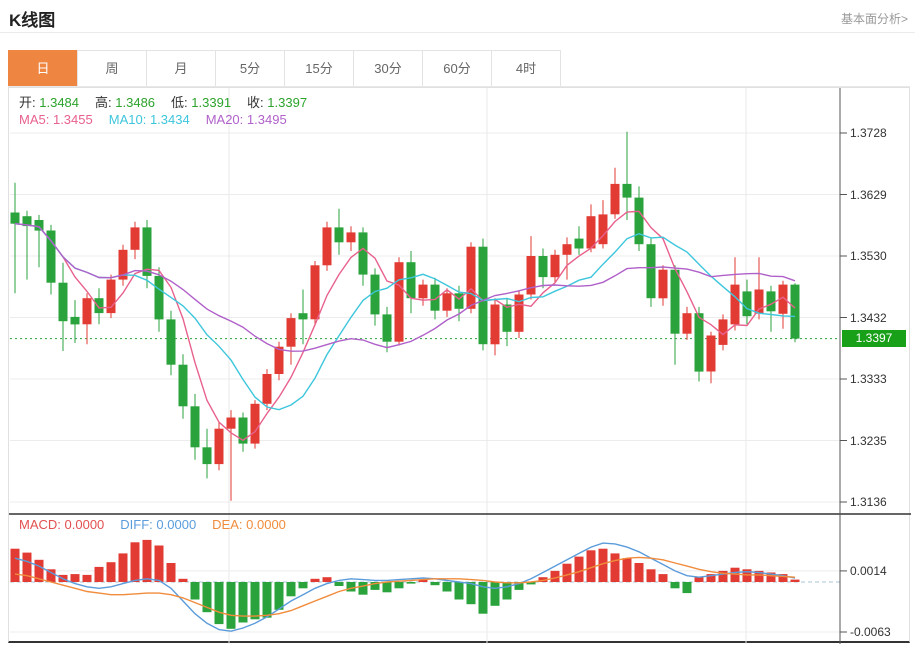 The image size is (915, 647). I want to click on tab-5min: 5分, so click(250, 68).